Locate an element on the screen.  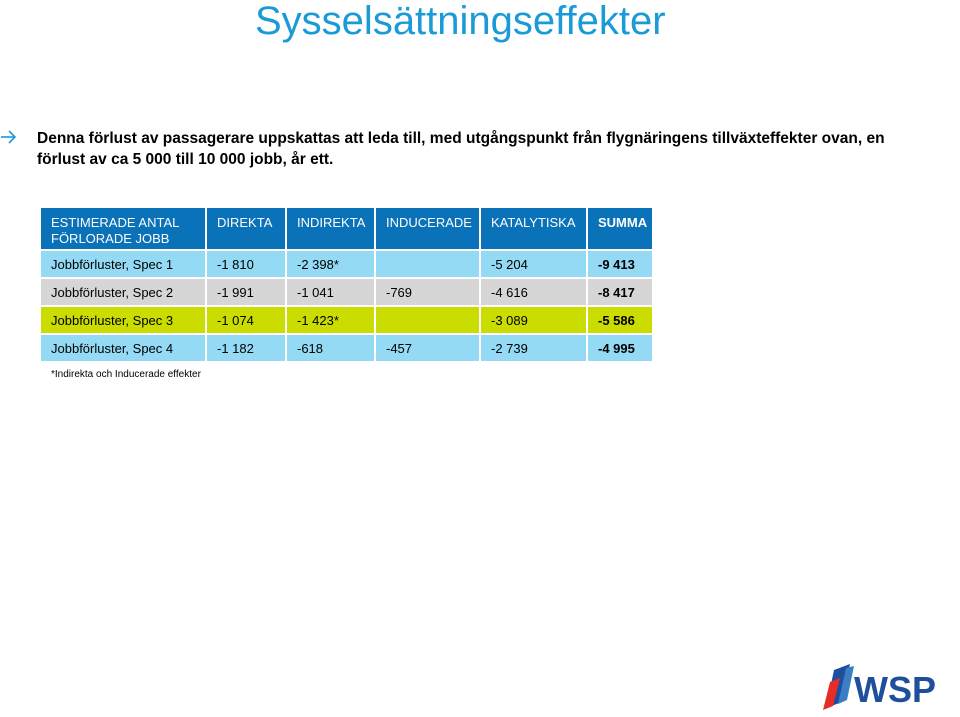
header-indirekta: INDIREKTA is located at coordinates (331, 229).